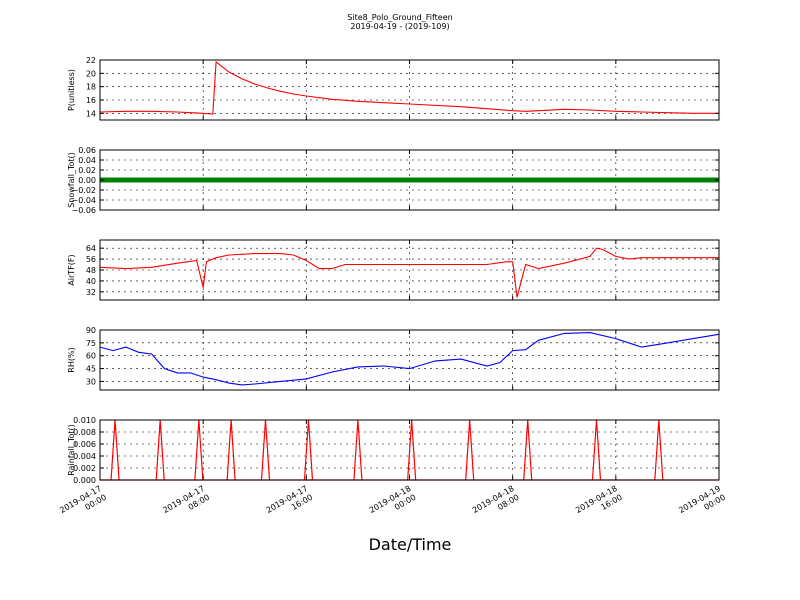 The width and height of the screenshot is (800, 600). Describe the element at coordinates (84, 468) in the screenshot. I see `y-tick-label: 0.002` at that location.